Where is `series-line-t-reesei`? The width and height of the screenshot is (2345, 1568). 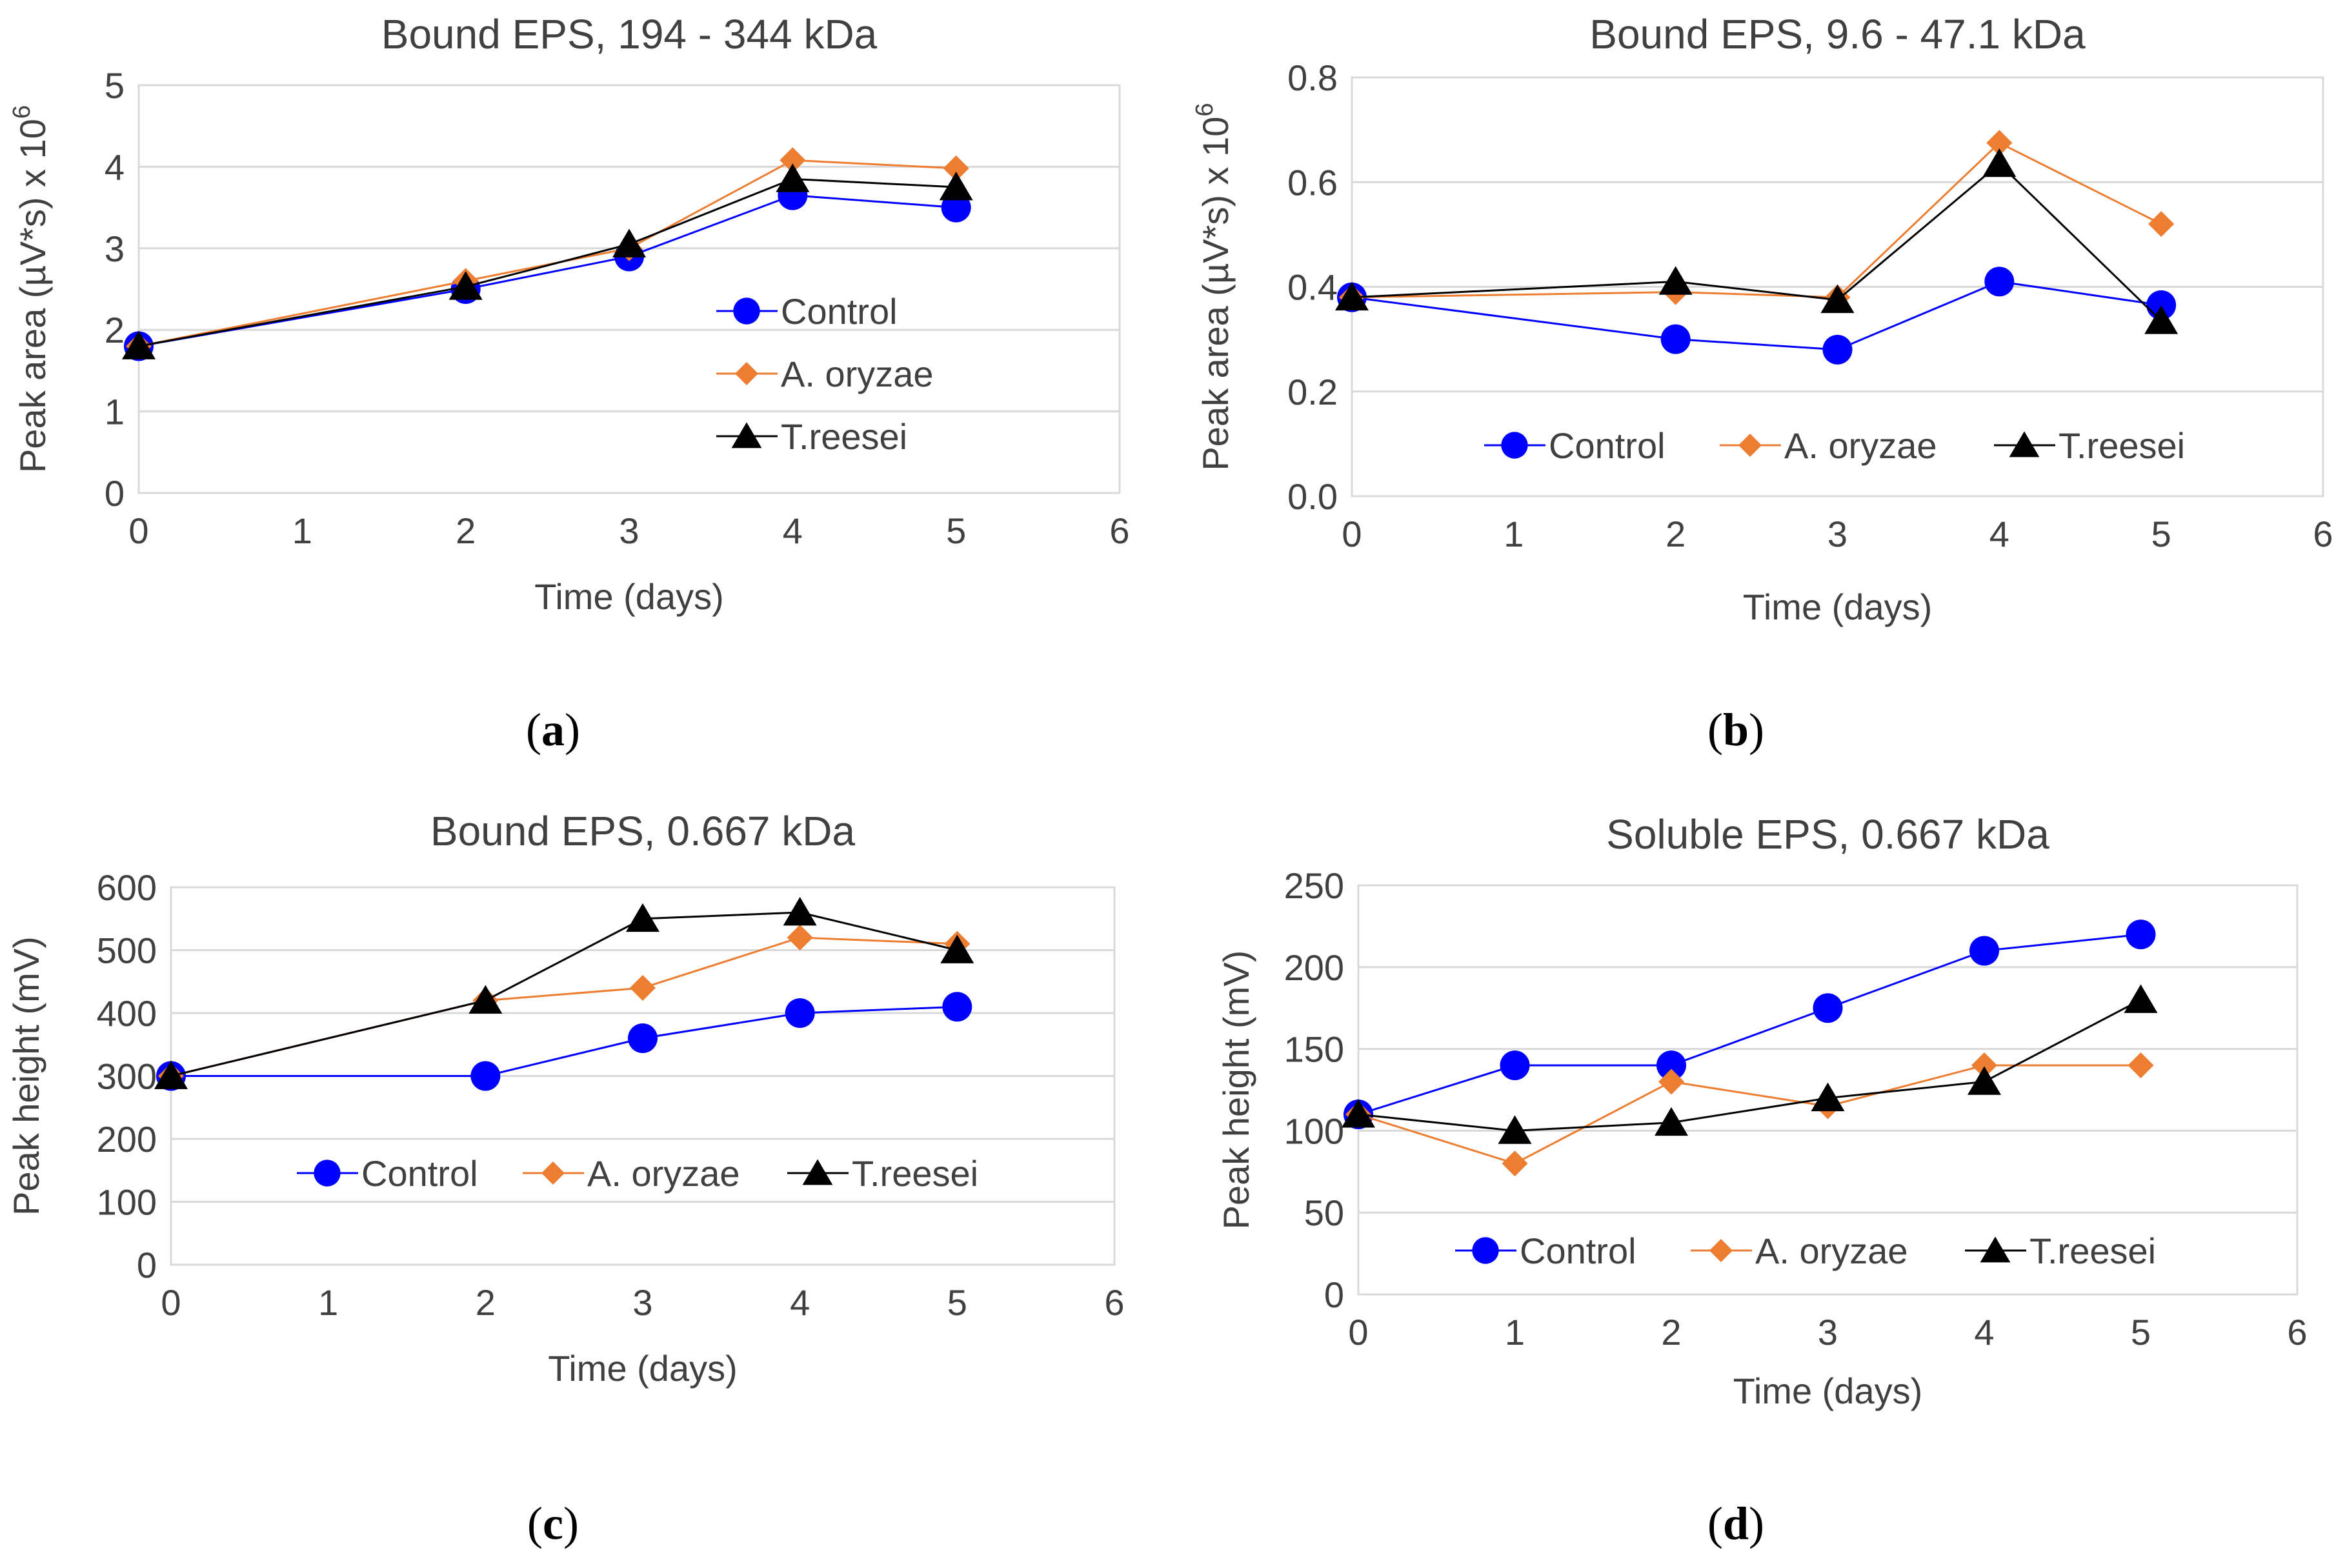 series-line-t-reesei is located at coordinates (1750, 1065).